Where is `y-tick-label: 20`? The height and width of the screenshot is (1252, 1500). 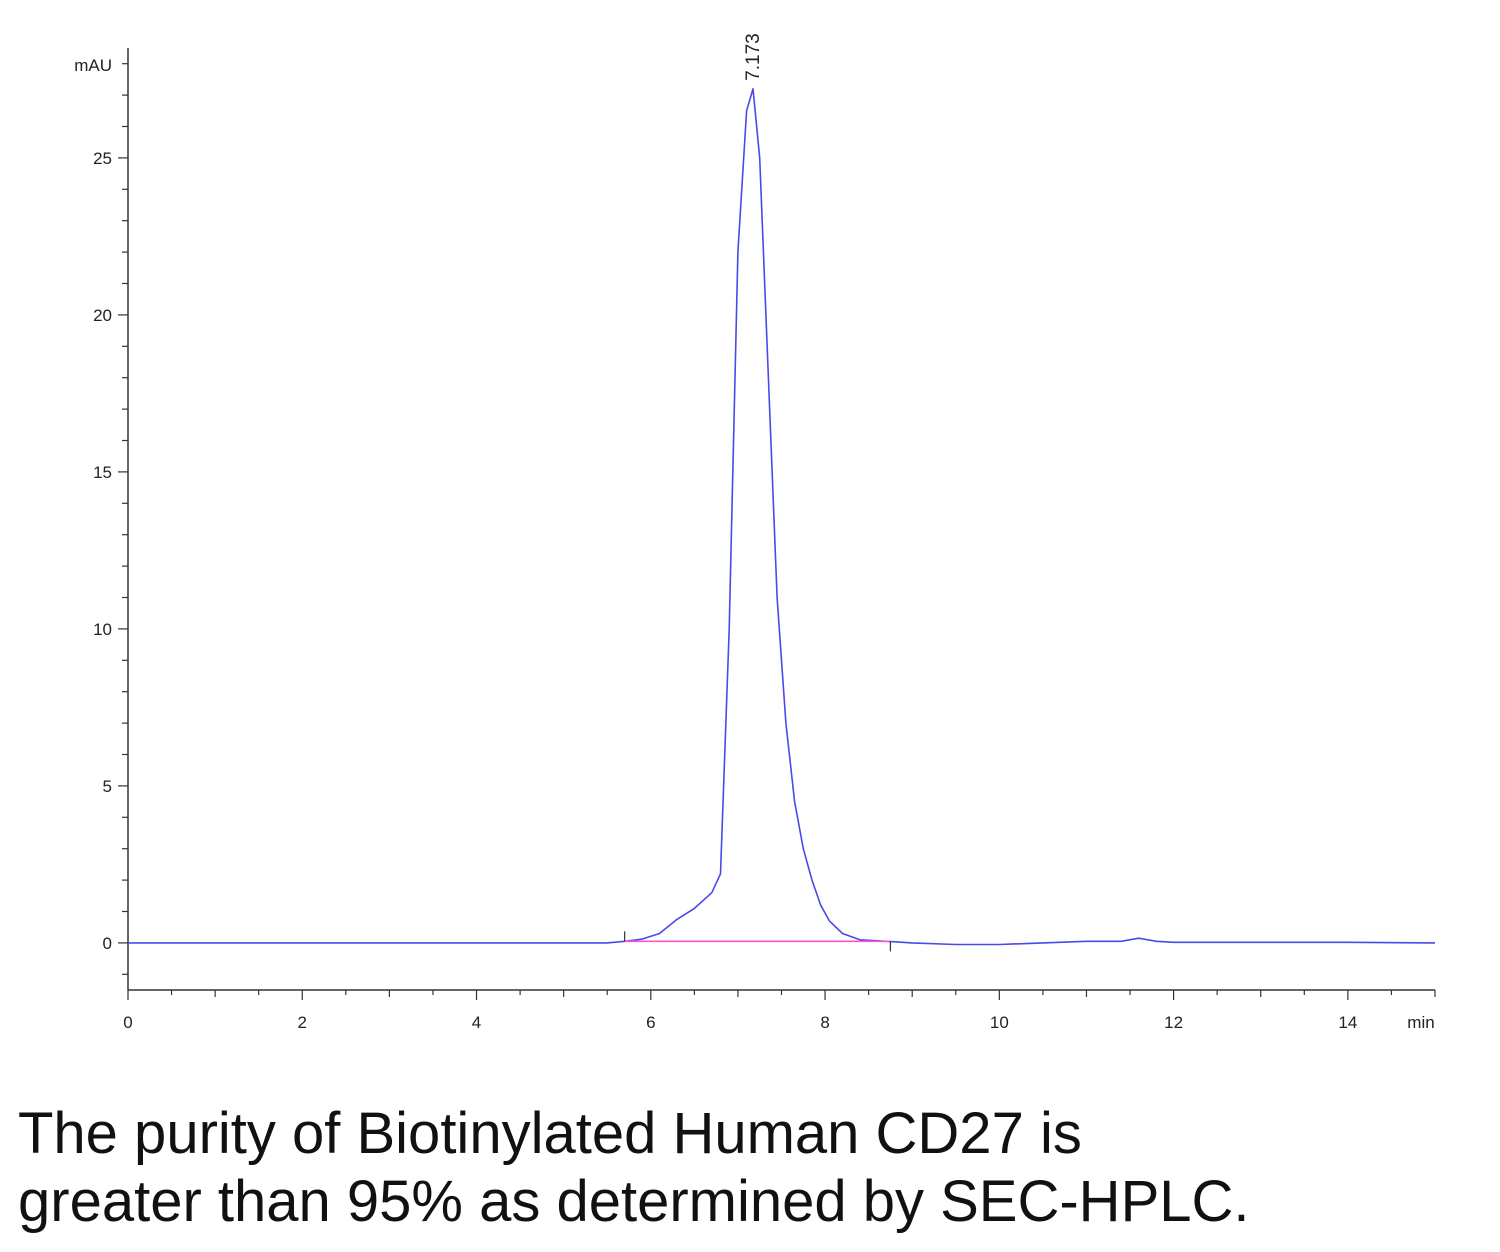
y-tick-label: 20 is located at coordinates (102, 315).